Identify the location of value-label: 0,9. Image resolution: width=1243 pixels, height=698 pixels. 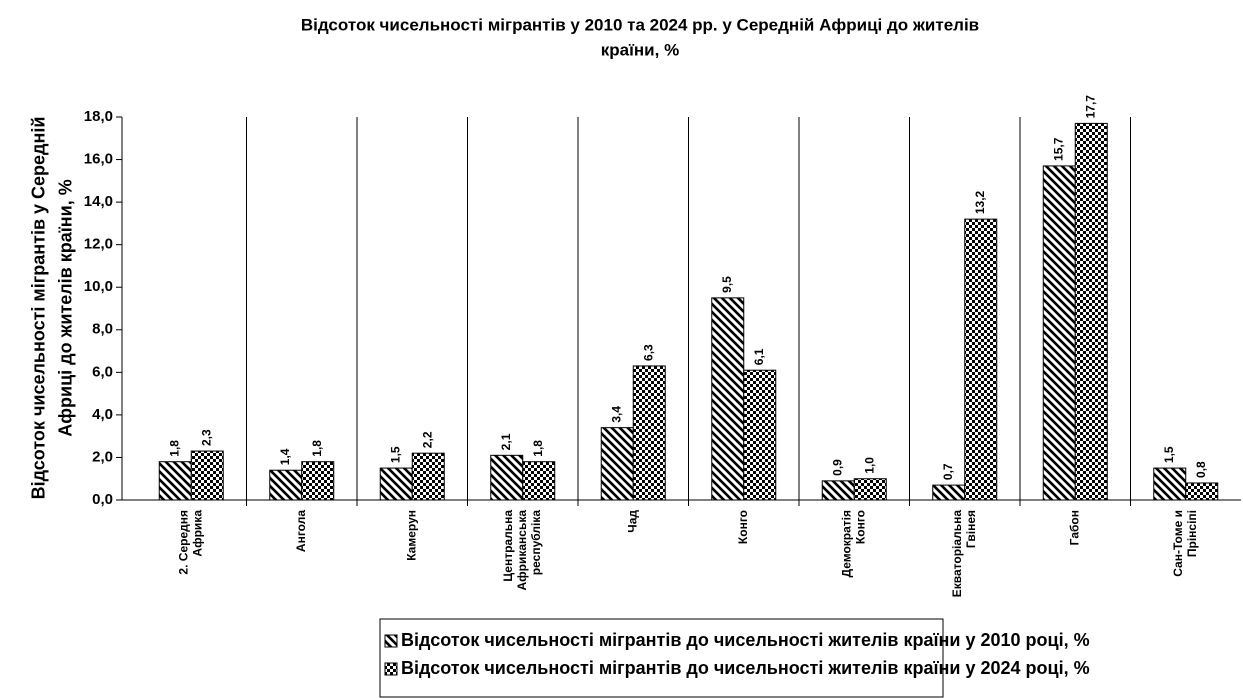
(837, 467).